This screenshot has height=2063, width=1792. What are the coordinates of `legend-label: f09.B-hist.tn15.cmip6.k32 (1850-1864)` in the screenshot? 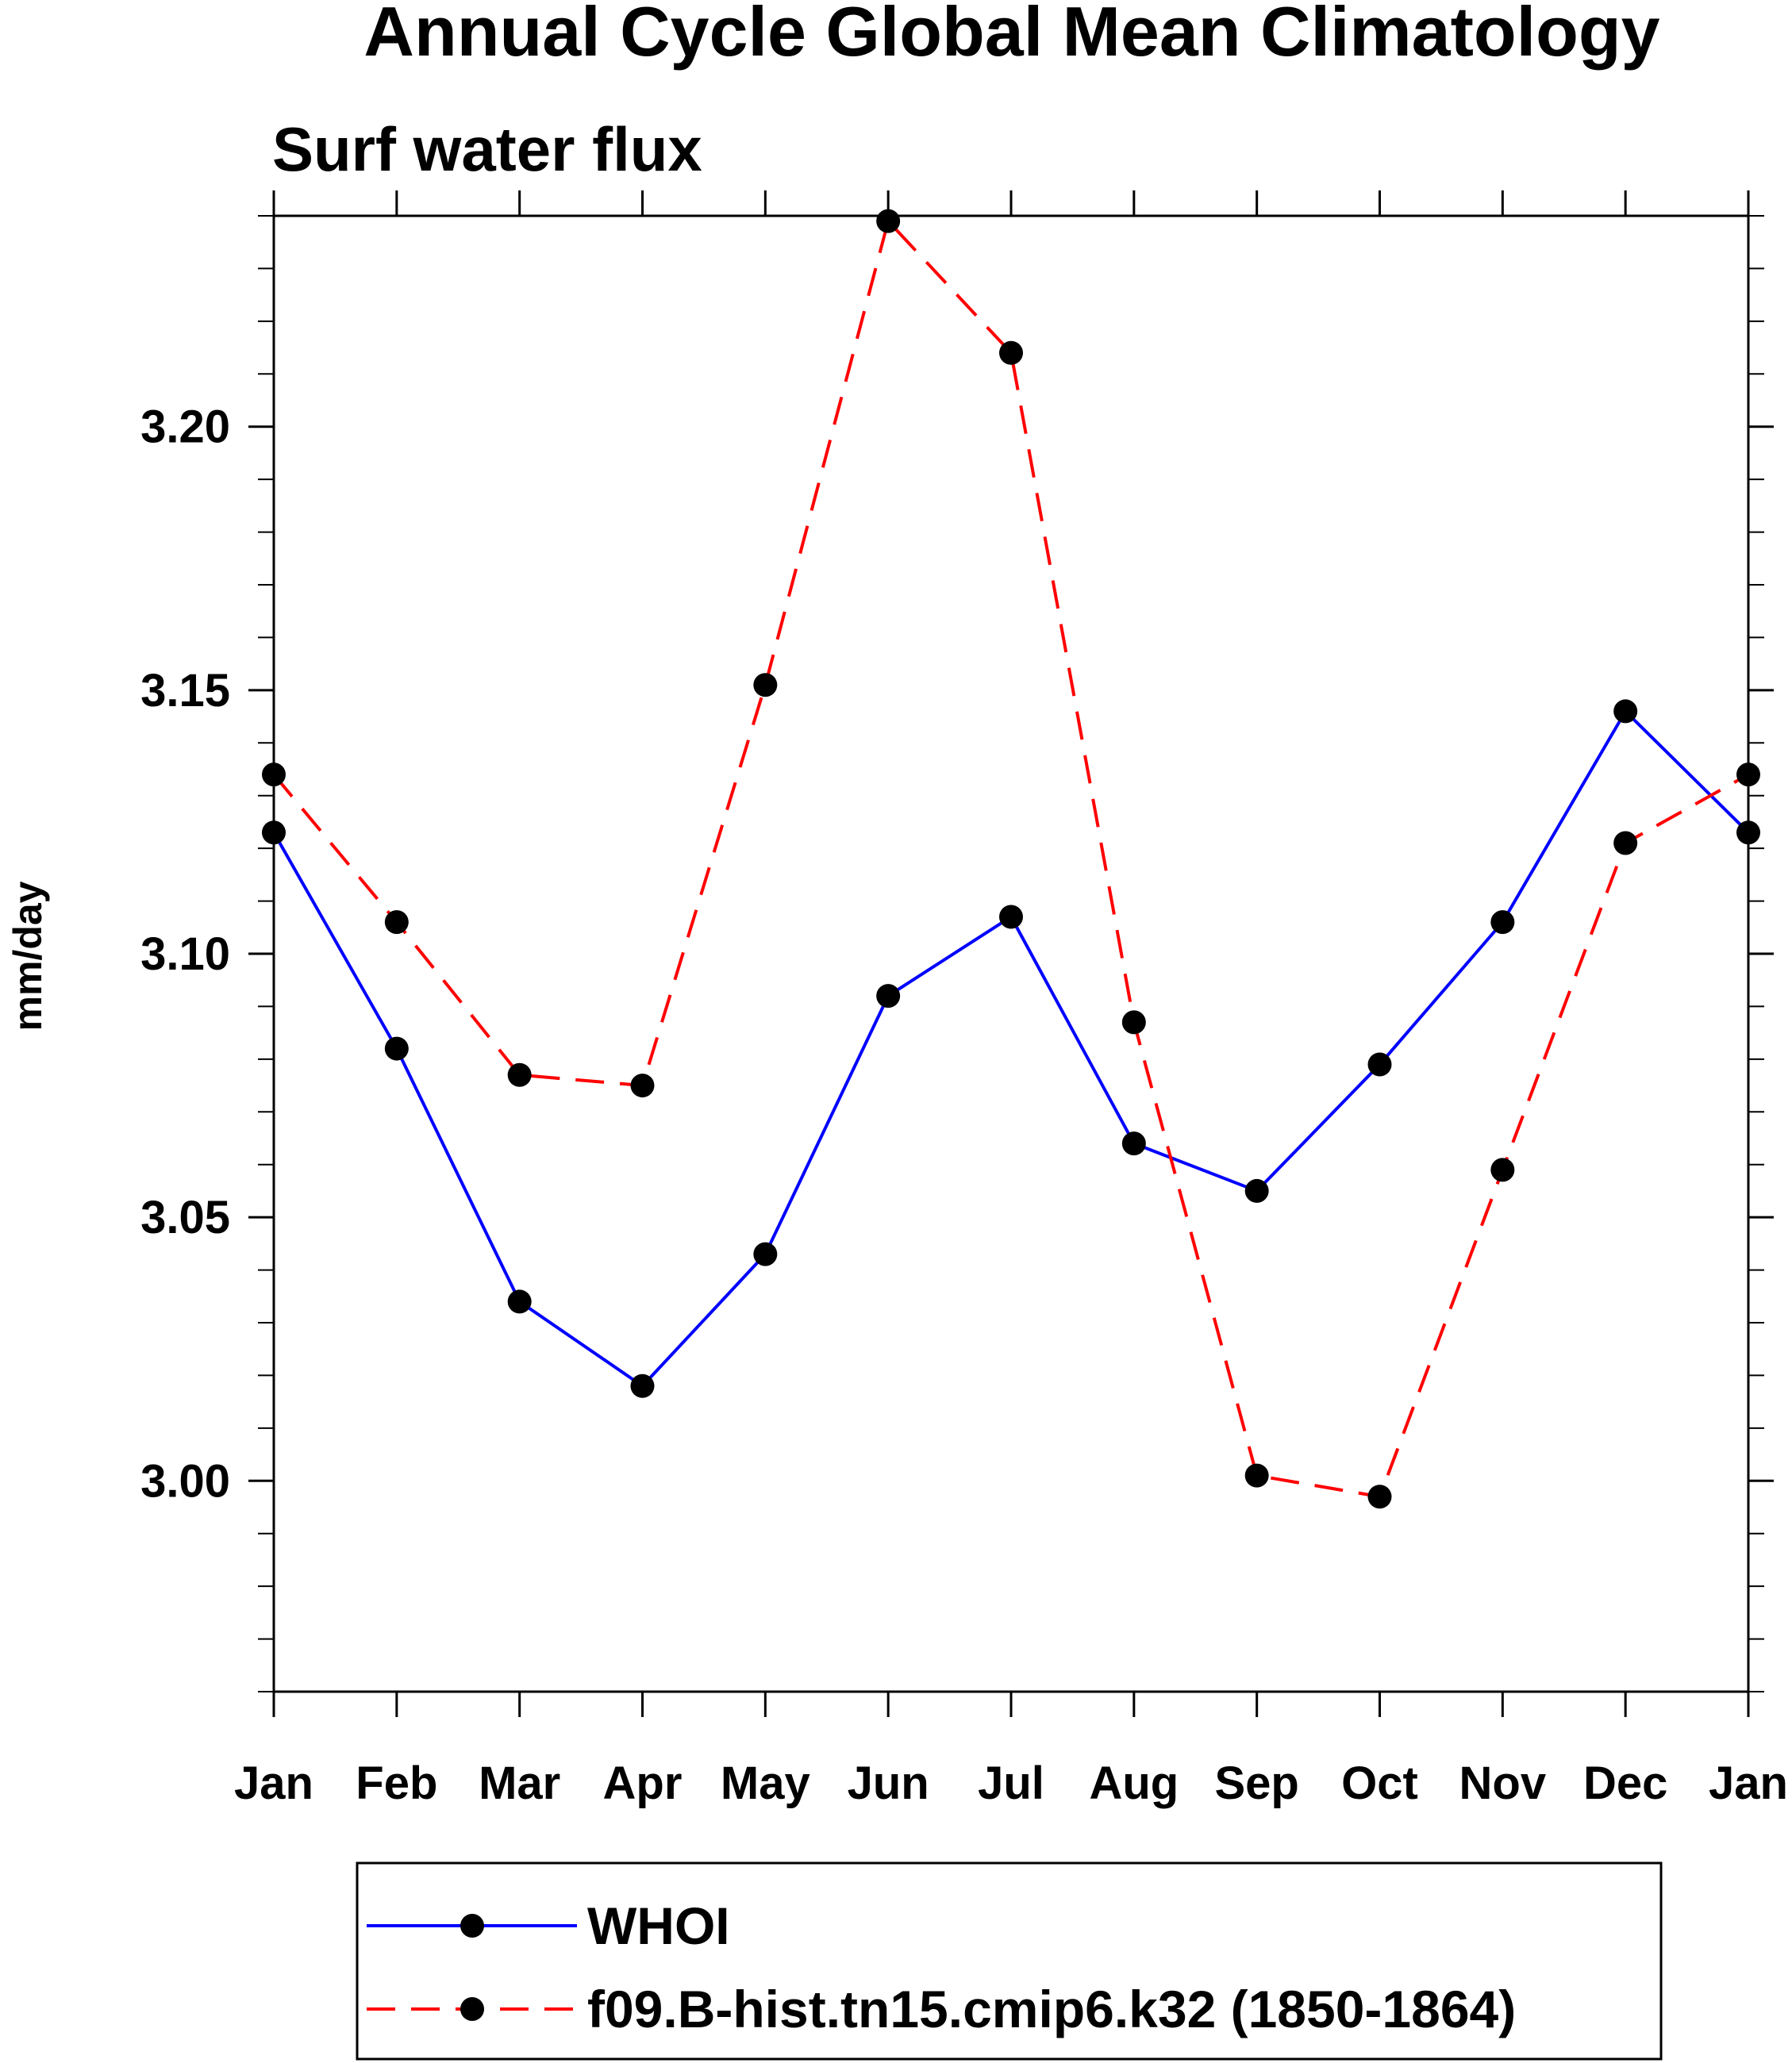 It's located at (1051, 2009).